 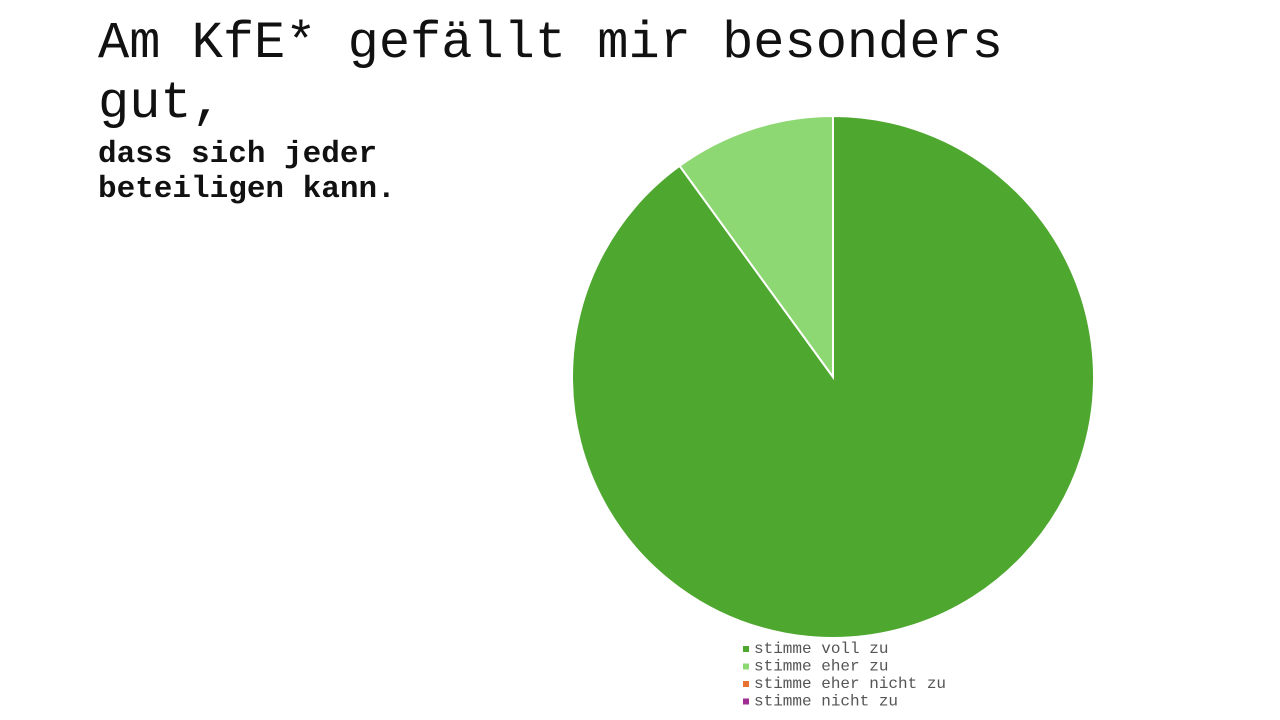 I want to click on chart-title: Am KfE* gefällt mir besonders gut,, so click(x=550, y=73).